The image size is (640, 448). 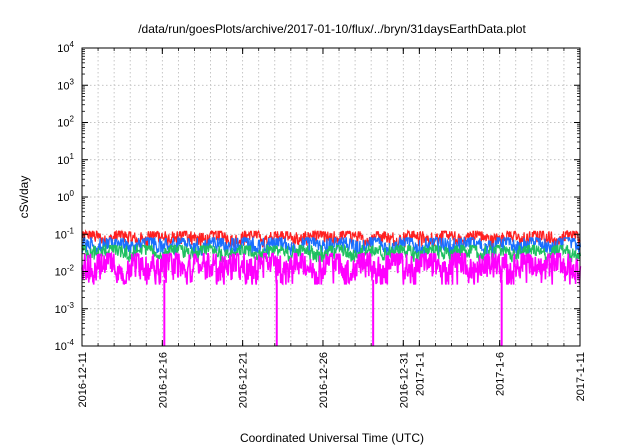 I want to click on x-tick-label: 2017-1-11, so click(x=581, y=376).